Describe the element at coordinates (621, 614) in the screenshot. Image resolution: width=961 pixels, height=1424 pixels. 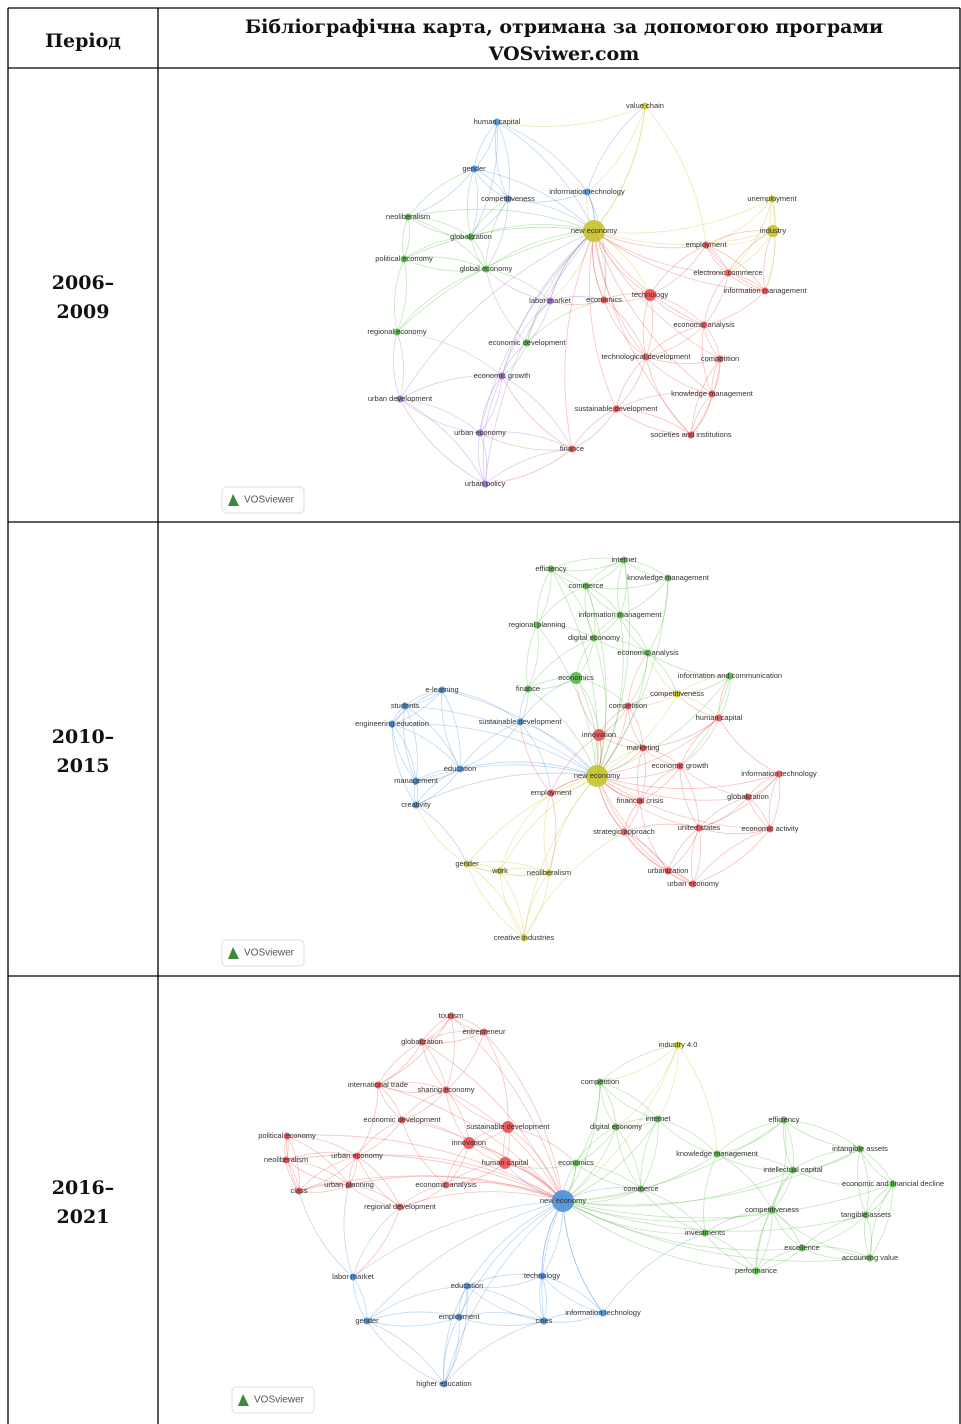
I see `node-label: information management` at that location.